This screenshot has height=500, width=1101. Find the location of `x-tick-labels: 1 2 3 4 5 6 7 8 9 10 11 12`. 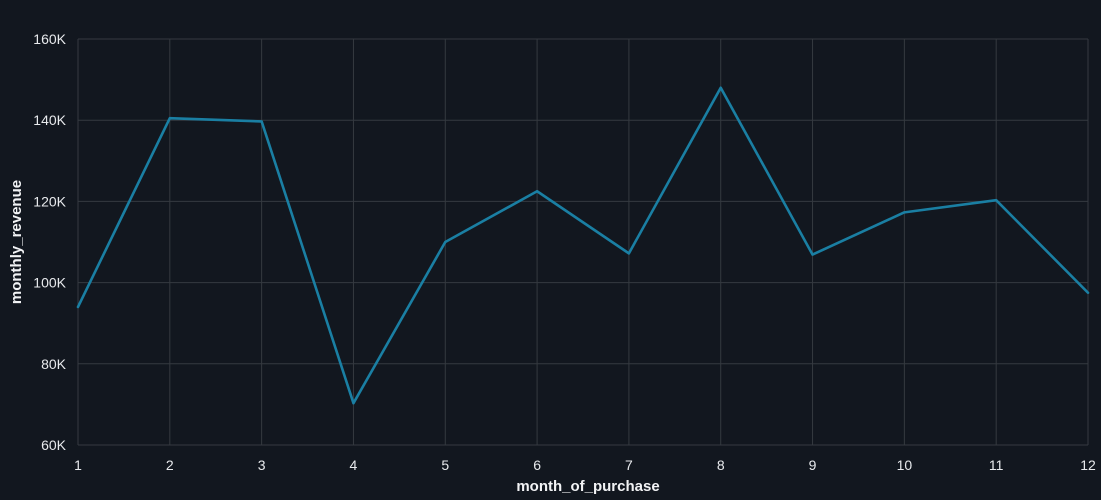

x-tick-labels: 1 2 3 4 5 6 7 8 9 10 11 12 is located at coordinates (585, 465).